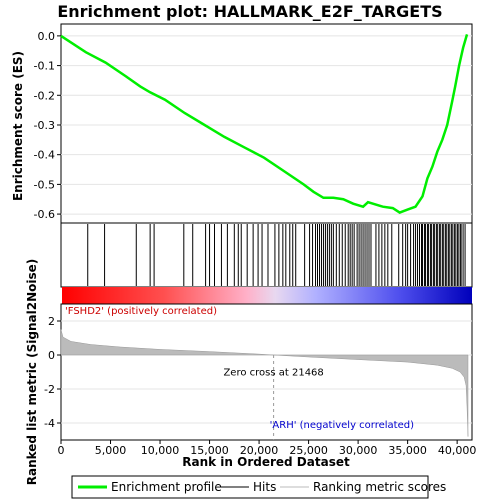 Image resolution: width=500 pixels, height=500 pixels. I want to click on x-tick-label: 30,000, so click(358, 450).